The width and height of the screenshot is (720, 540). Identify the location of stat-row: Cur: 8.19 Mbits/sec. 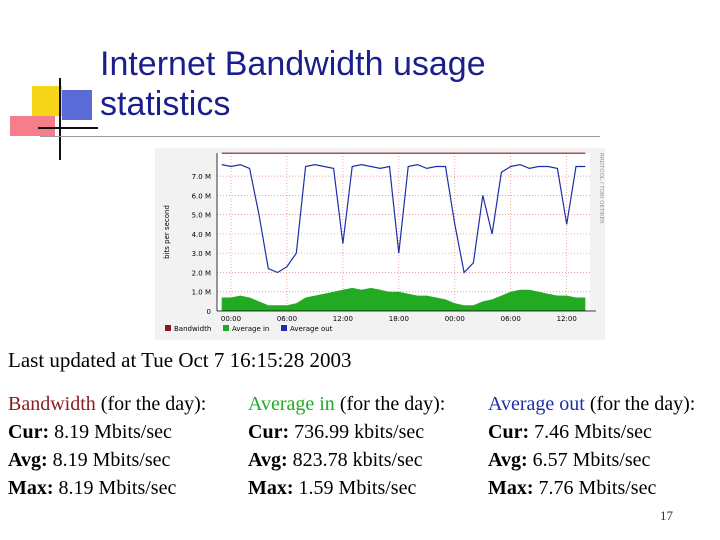
(128, 432).